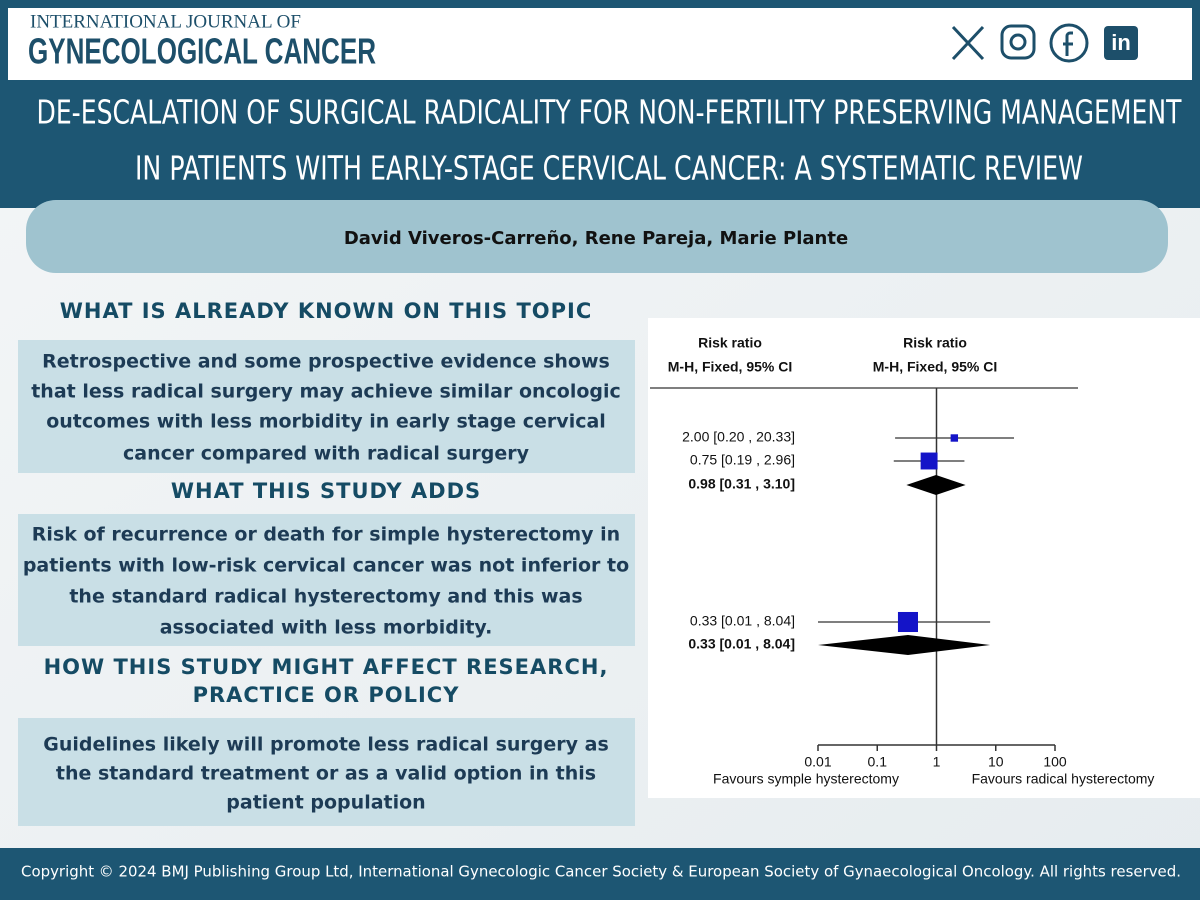 The width and height of the screenshot is (1200, 904). I want to click on row-label: 0.98 [0.31 , 3.10], so click(741, 484).